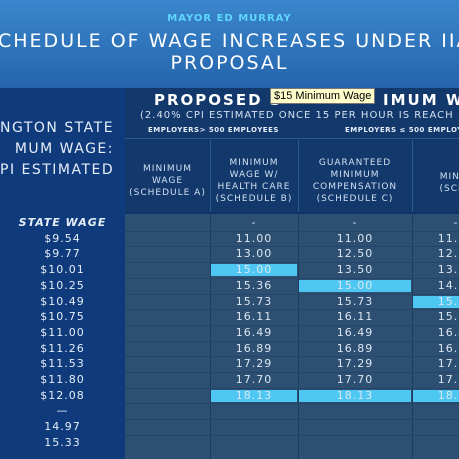 The height and width of the screenshot is (459, 459). I want to click on row-label: STATE WAGE, so click(62, 222).